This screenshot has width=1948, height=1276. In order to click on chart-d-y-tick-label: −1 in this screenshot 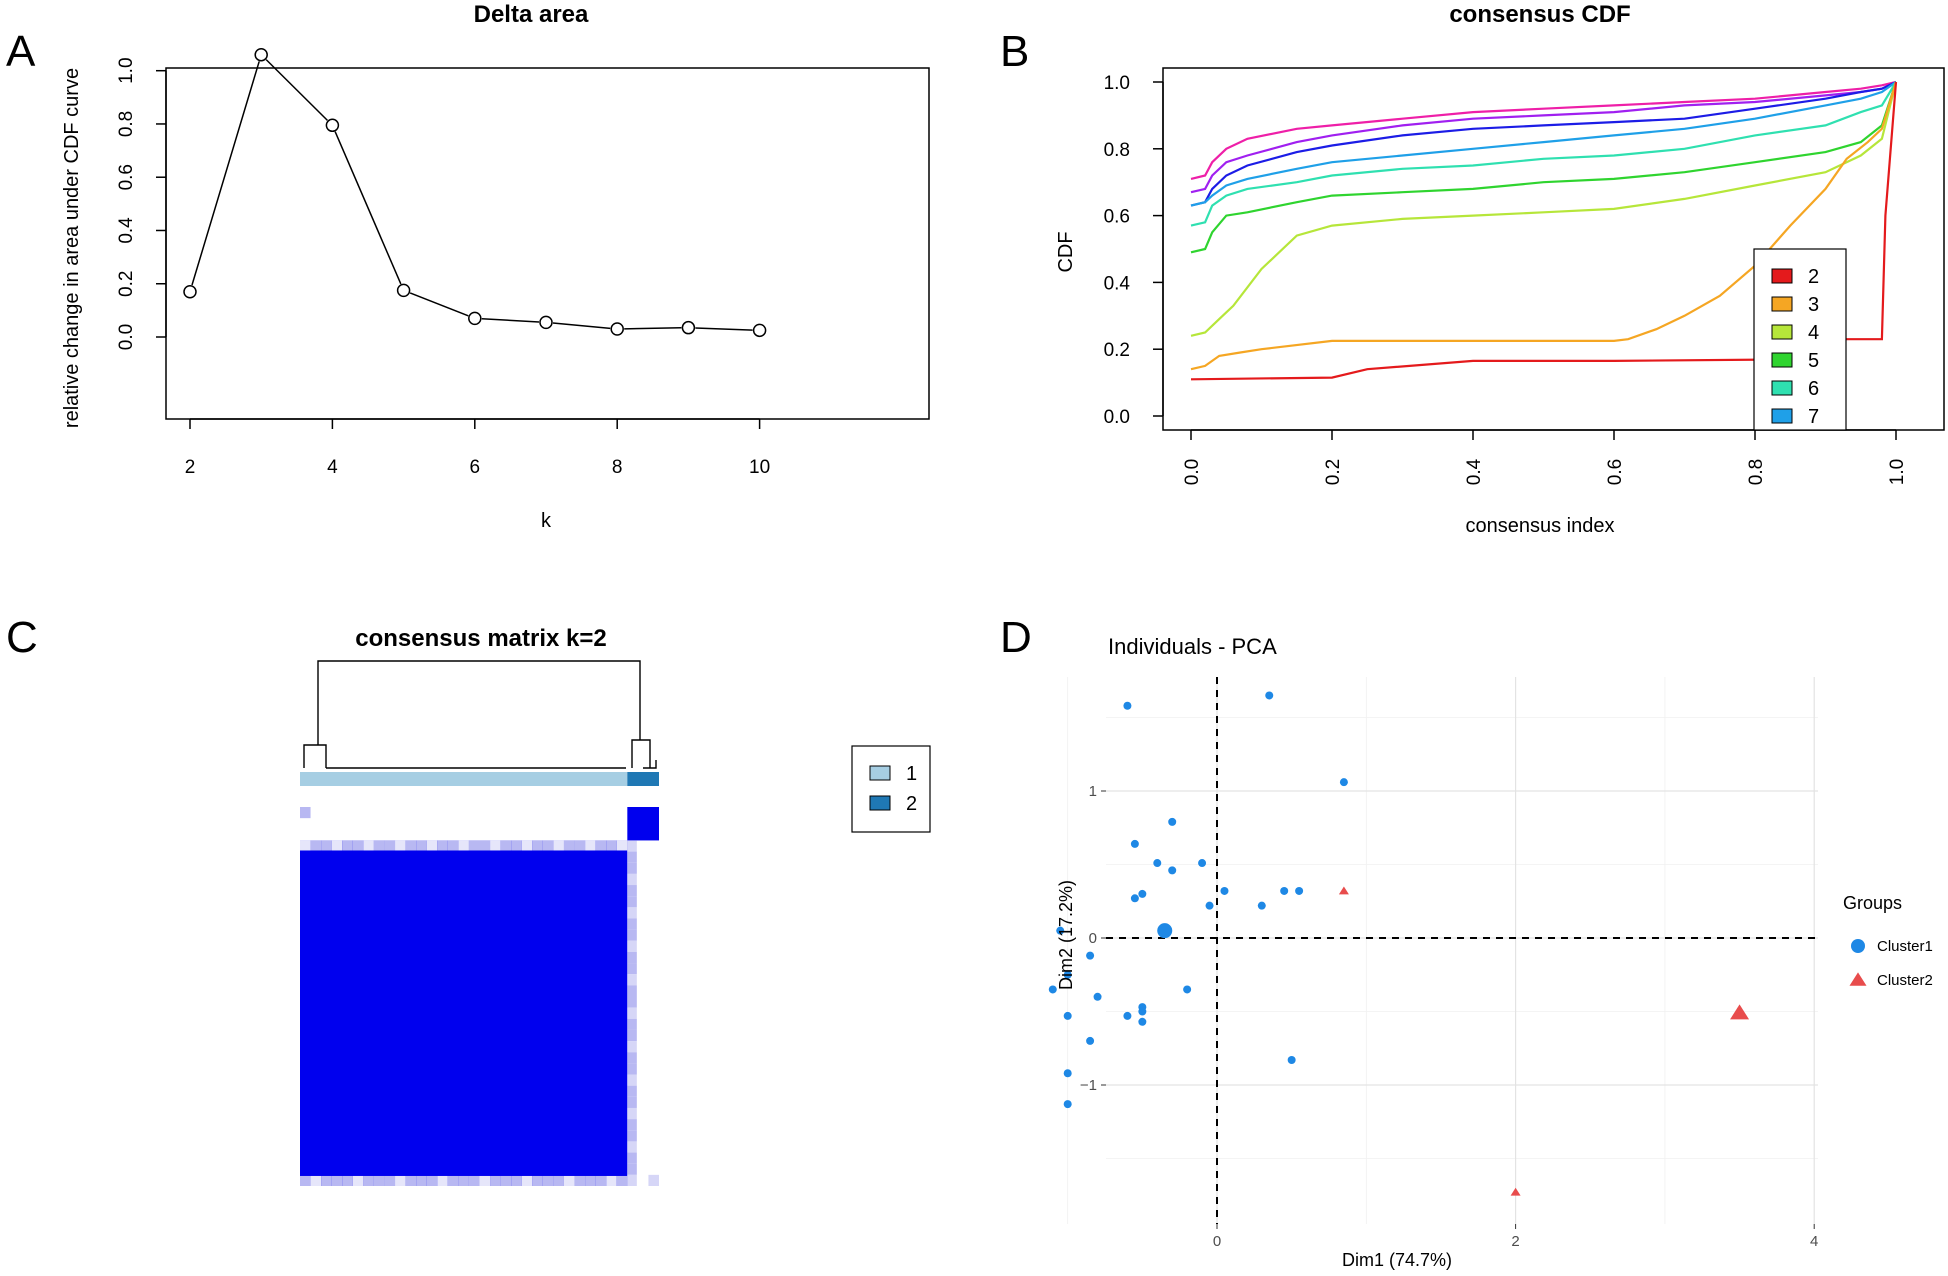, I will do `click(1088, 1085)`.